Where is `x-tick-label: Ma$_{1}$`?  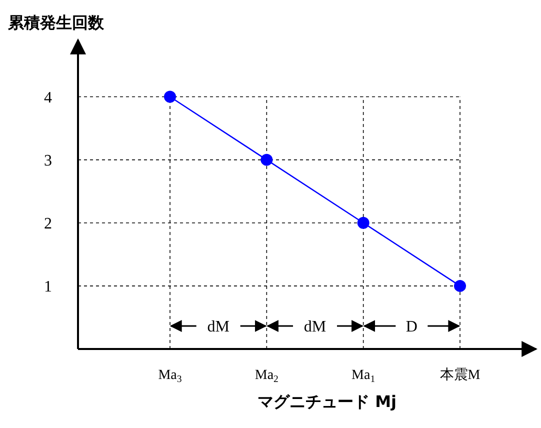
x-tick-label: Ma$_{1}$ is located at coordinates (364, 376).